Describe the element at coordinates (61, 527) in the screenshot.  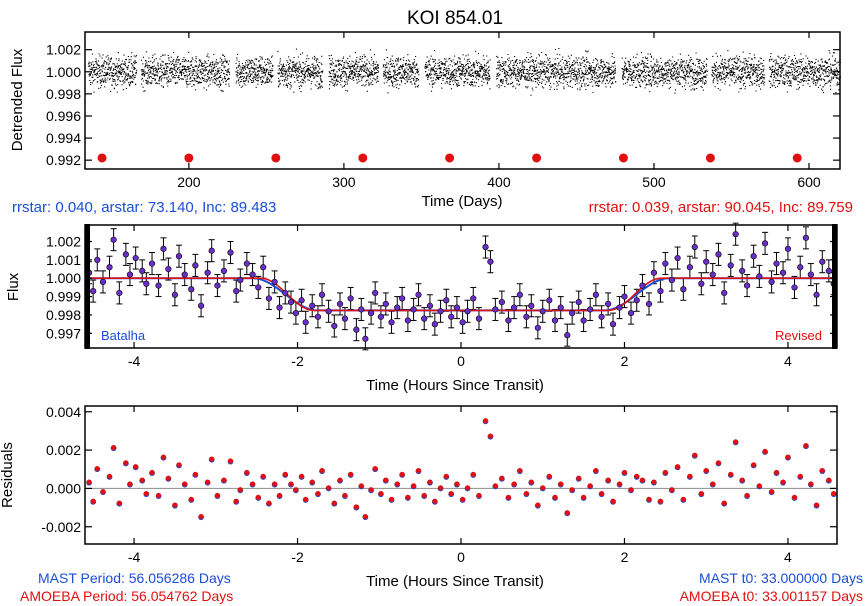
I see `y-tick-label: -0.002` at that location.